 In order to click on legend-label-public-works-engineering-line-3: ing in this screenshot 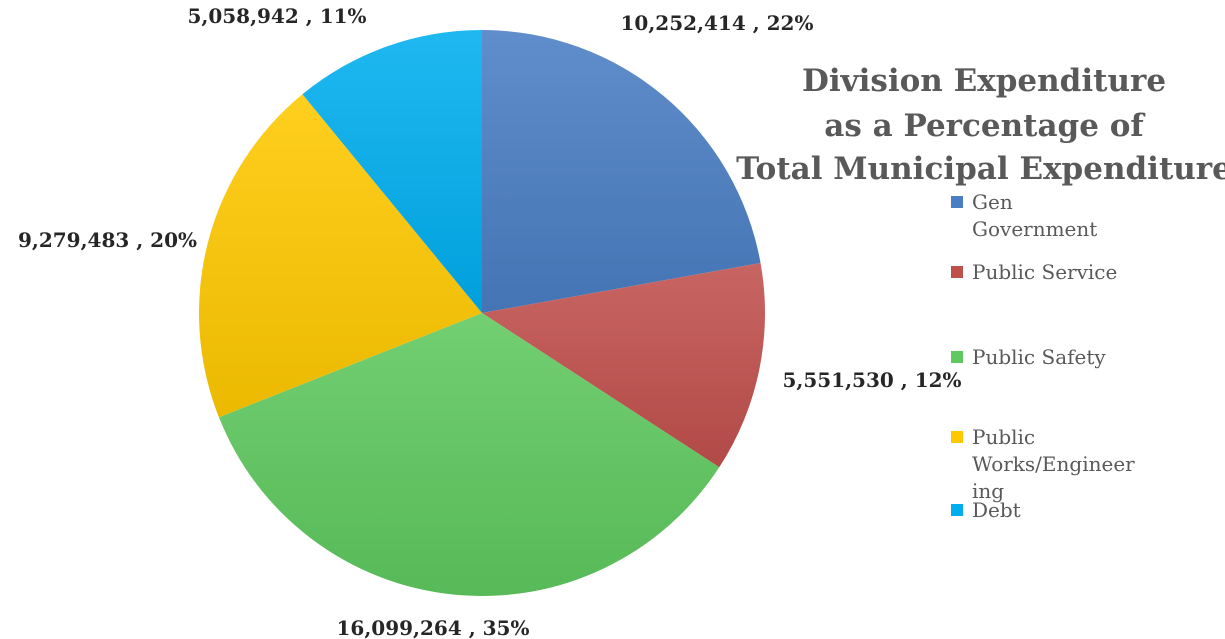, I will do `click(988, 491)`.